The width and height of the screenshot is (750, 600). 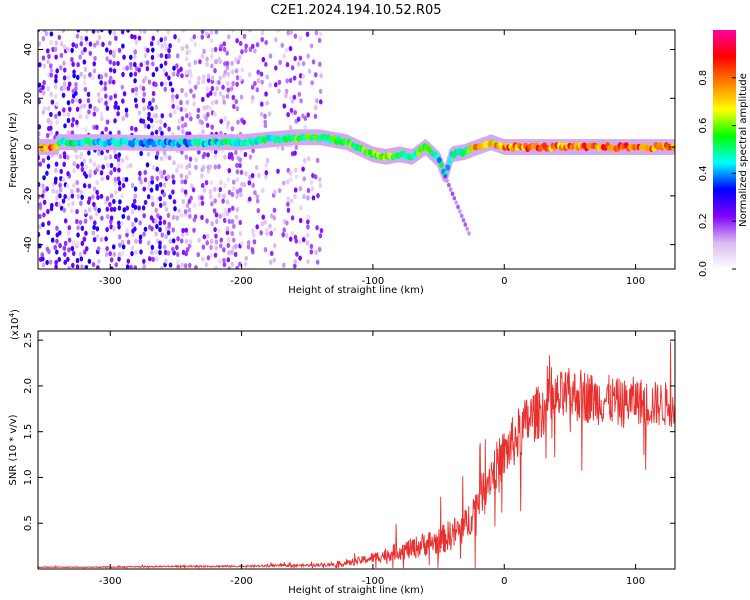 What do you see at coordinates (504, 581) in the screenshot?
I see `snr-x-tick-label: 0` at bounding box center [504, 581].